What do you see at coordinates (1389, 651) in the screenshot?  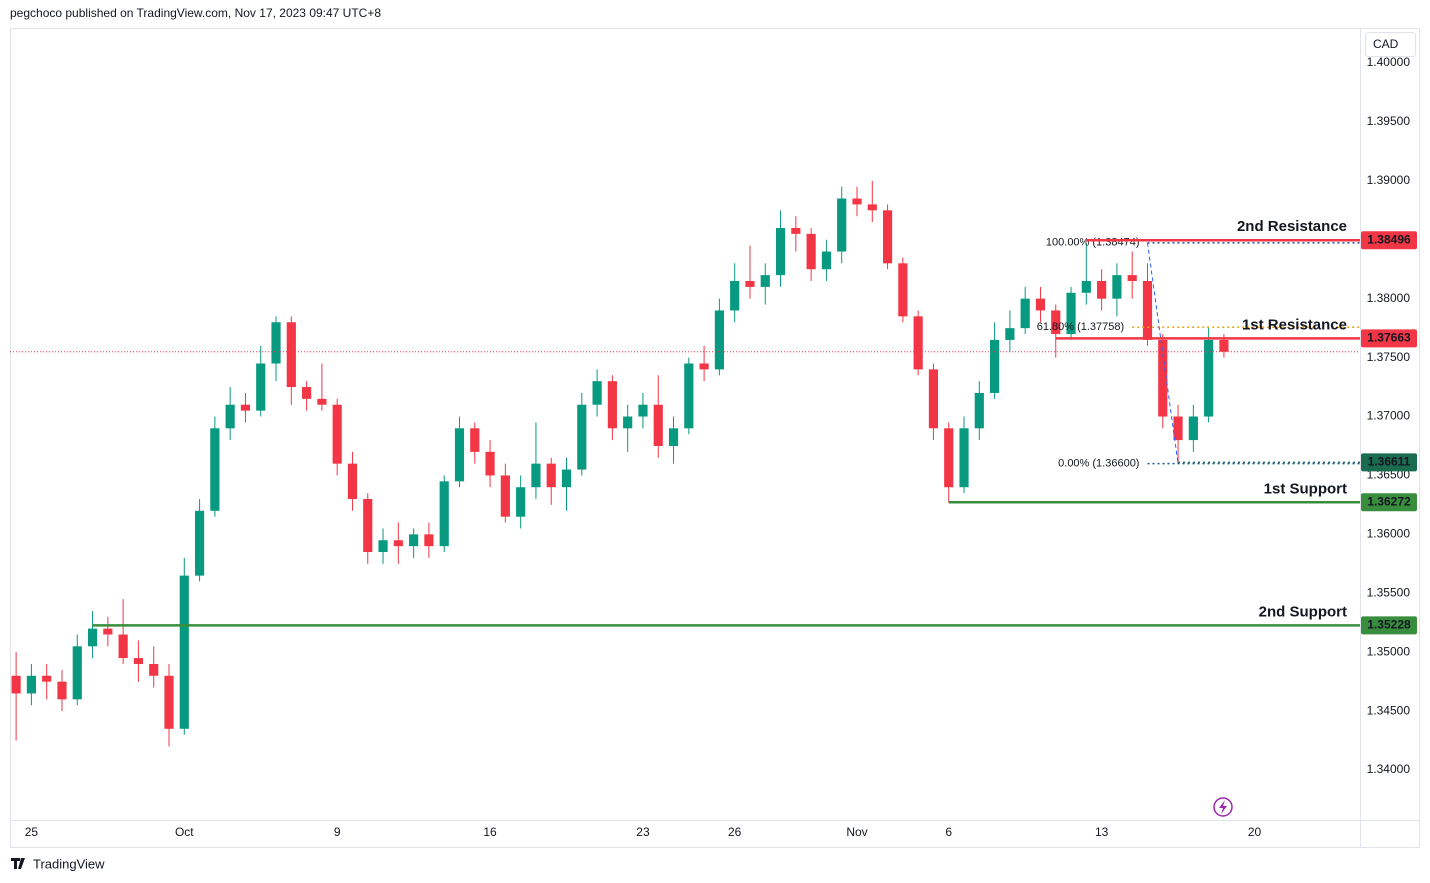 I see `y-tick-label: 1.35000` at bounding box center [1389, 651].